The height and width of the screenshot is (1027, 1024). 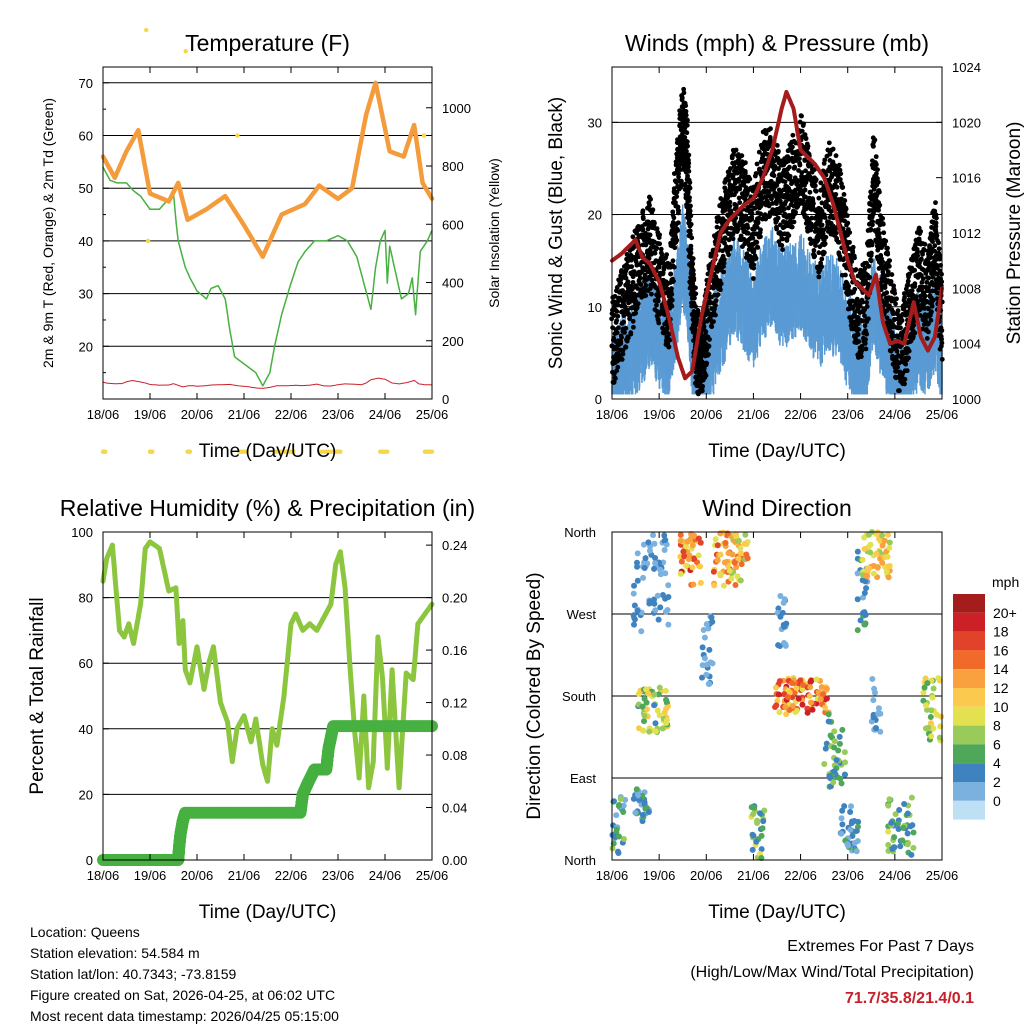 What do you see at coordinates (244, 414) in the screenshot?
I see `x-tick-label: 21/06` at bounding box center [244, 414].